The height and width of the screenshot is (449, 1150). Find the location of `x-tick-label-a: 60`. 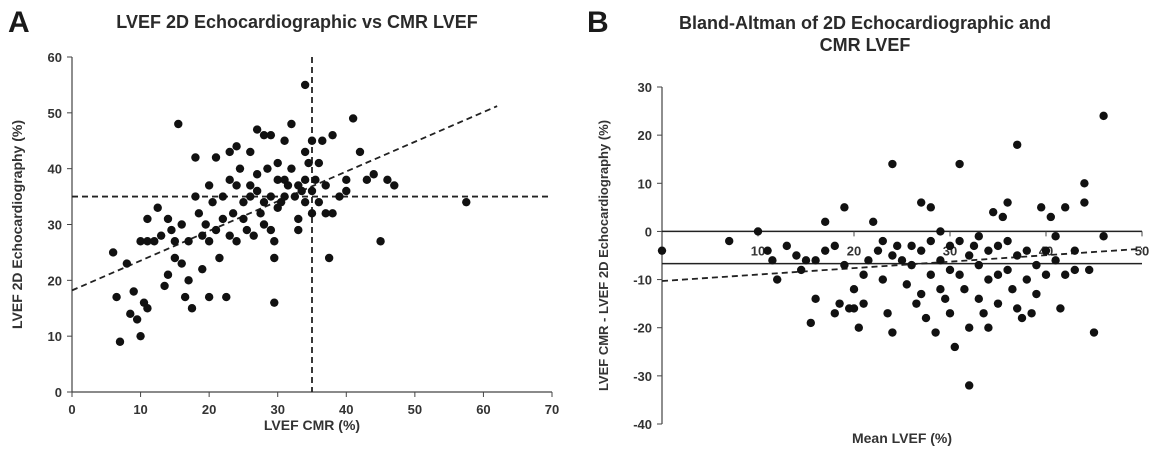

x-tick-label-a: 60 is located at coordinates (483, 409).